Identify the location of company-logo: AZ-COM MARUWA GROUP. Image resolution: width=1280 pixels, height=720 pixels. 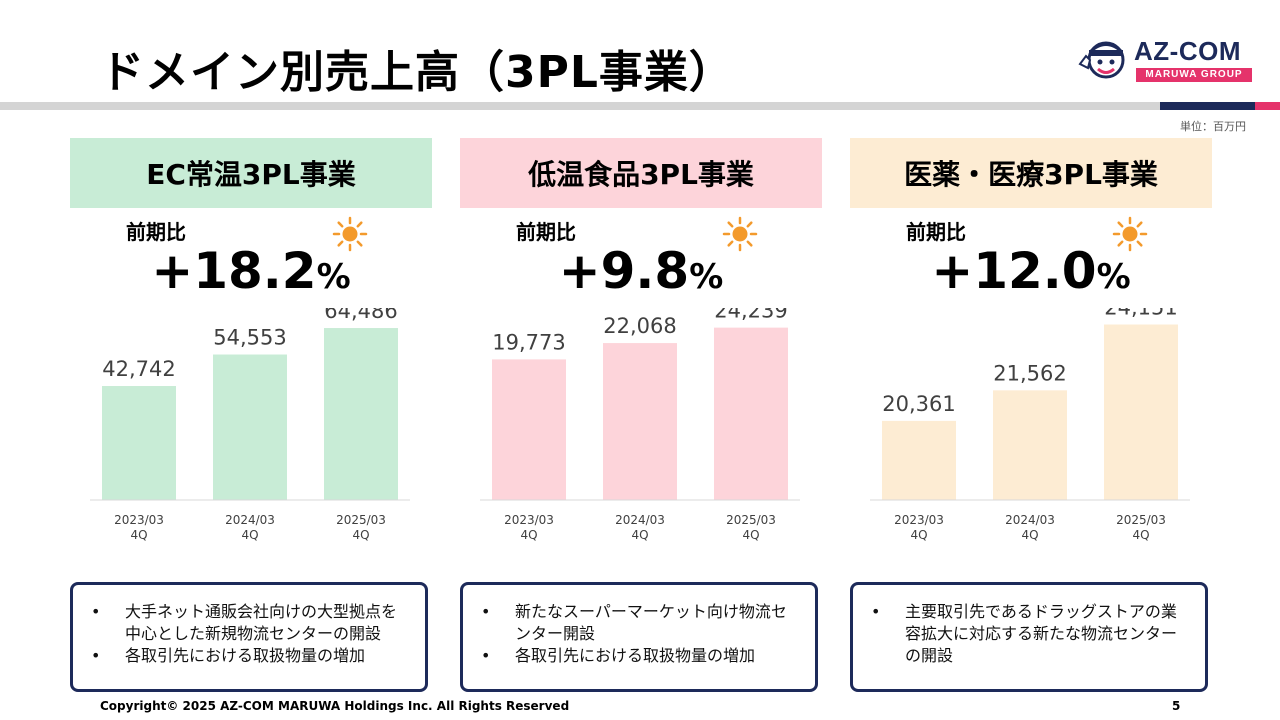
(1168, 60).